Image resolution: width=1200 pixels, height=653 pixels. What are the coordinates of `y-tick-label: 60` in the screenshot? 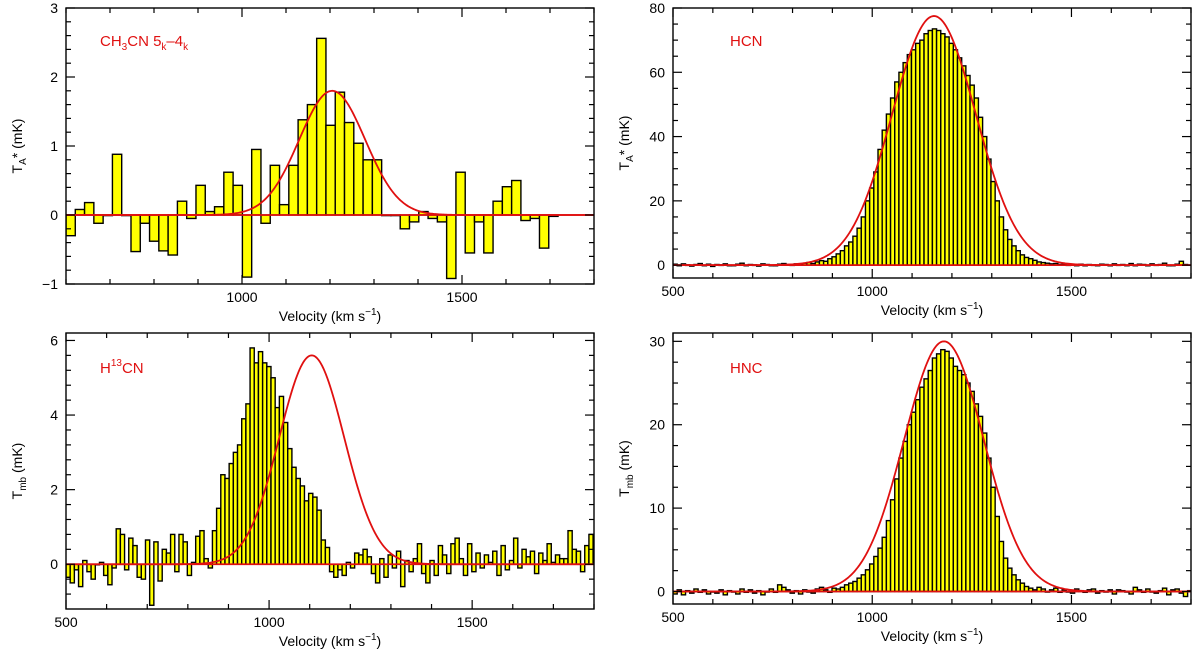 It's located at (657, 72).